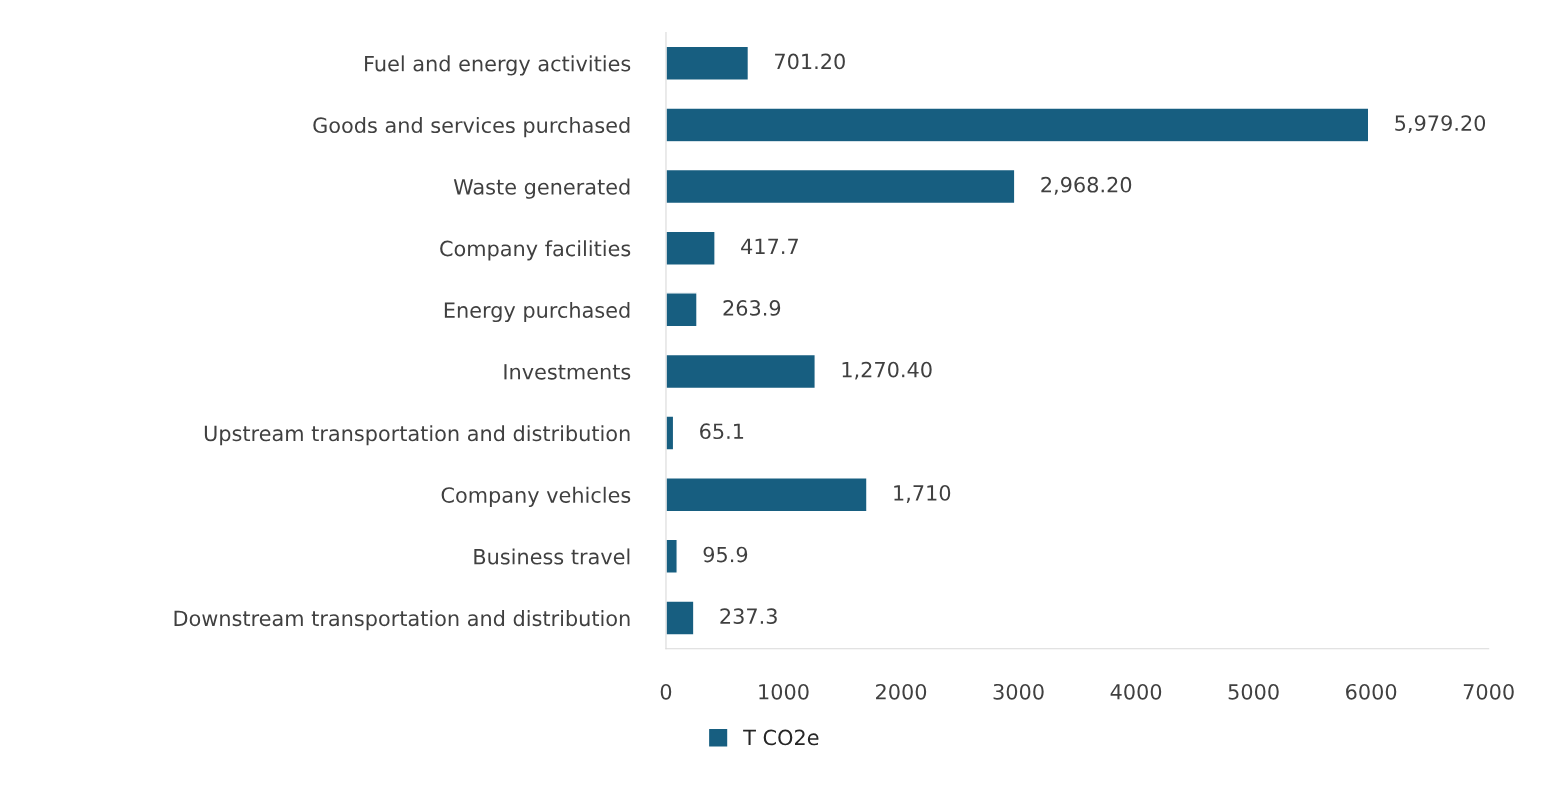 This screenshot has width=1567, height=811. What do you see at coordinates (417, 435) in the screenshot?
I see `y-tick-label: Upstream transportation and distribution` at bounding box center [417, 435].